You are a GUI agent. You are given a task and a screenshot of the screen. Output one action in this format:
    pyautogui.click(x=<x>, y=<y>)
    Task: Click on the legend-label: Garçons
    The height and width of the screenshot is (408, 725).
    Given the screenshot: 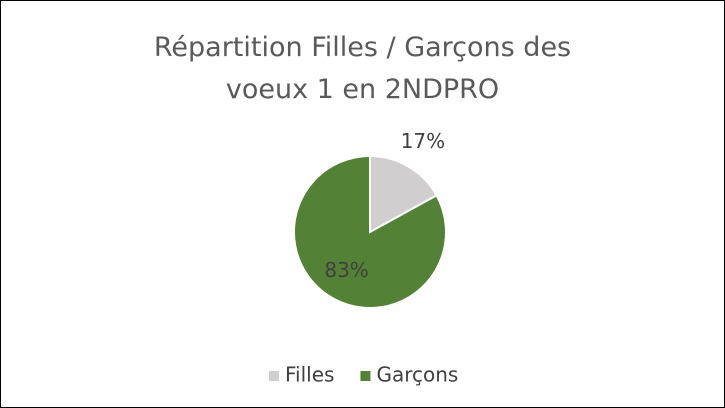 What is the action you would take?
    pyautogui.click(x=417, y=375)
    